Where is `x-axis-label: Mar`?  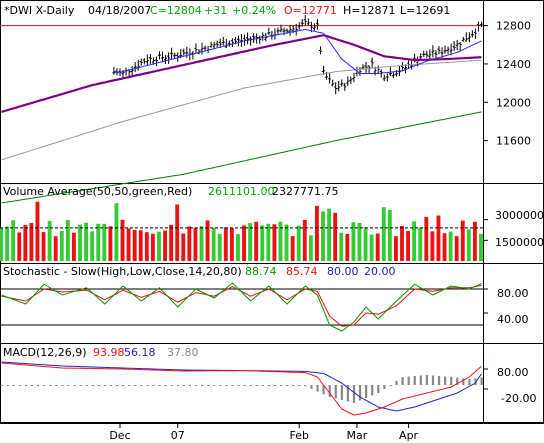
x-axis-label: Mar is located at coordinates (357, 435).